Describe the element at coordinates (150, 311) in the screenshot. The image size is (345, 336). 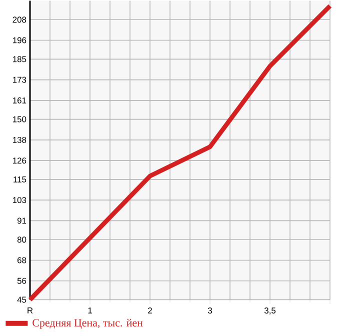
I see `x-tick-label: 2` at that location.